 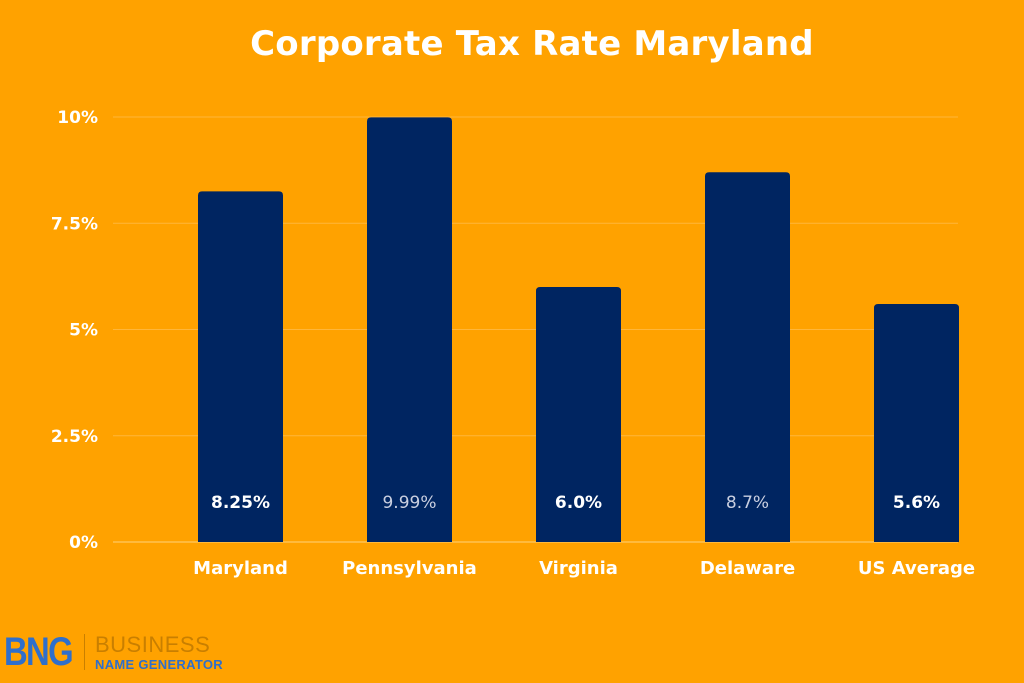 What do you see at coordinates (77, 118) in the screenshot?
I see `y-tick-label: 10%` at bounding box center [77, 118].